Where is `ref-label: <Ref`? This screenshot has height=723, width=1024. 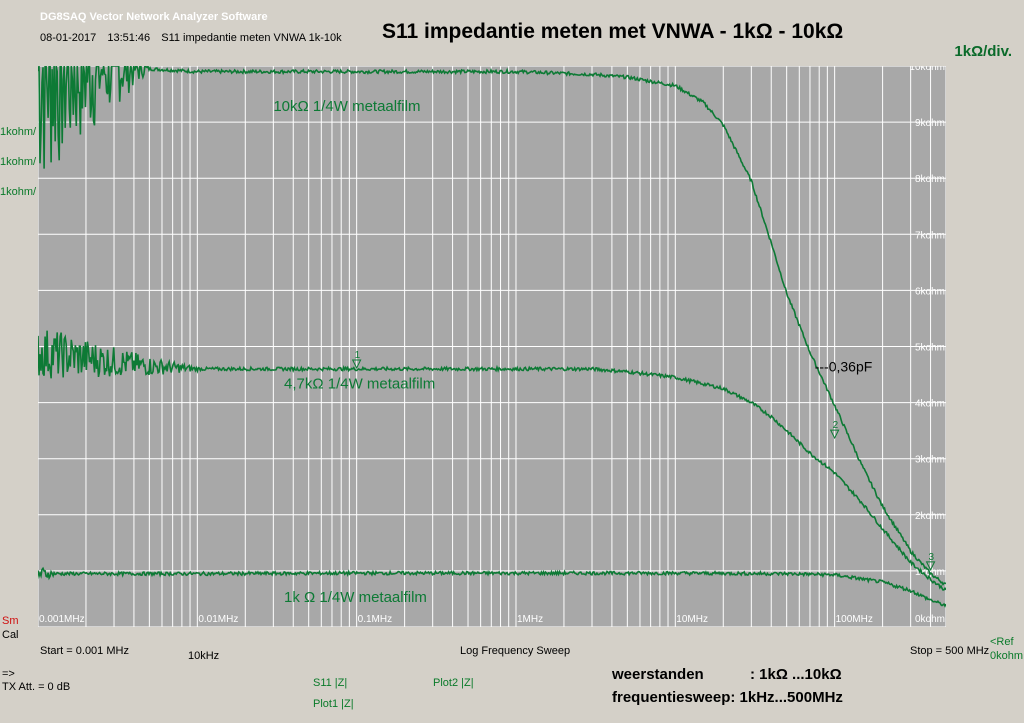
ref-label: <Ref is located at coordinates (1002, 642).